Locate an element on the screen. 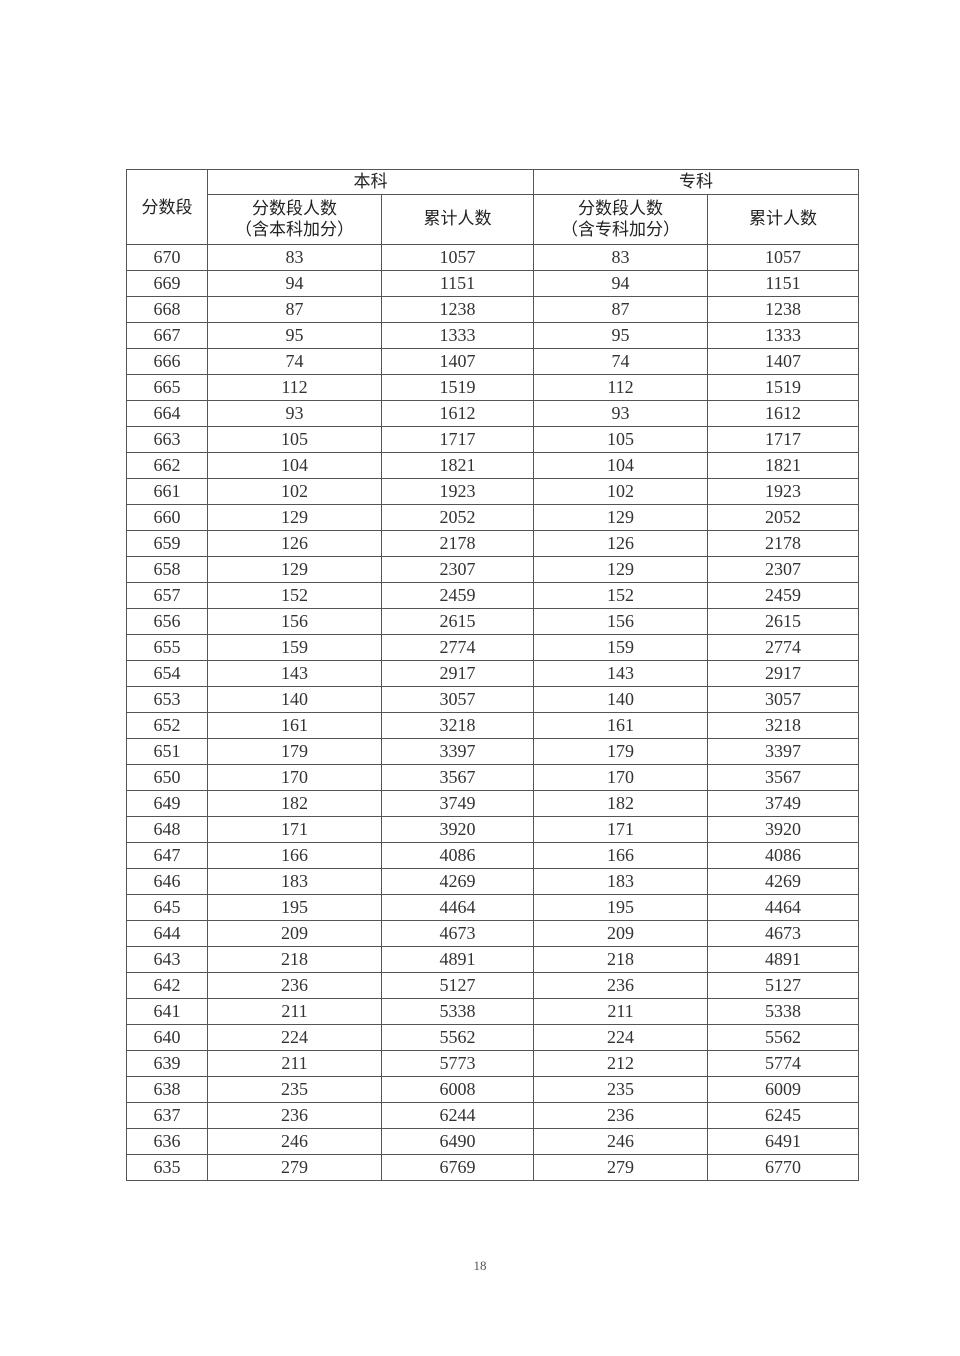  undergrad-cumulative-cell: 3397 is located at coordinates (457, 751).